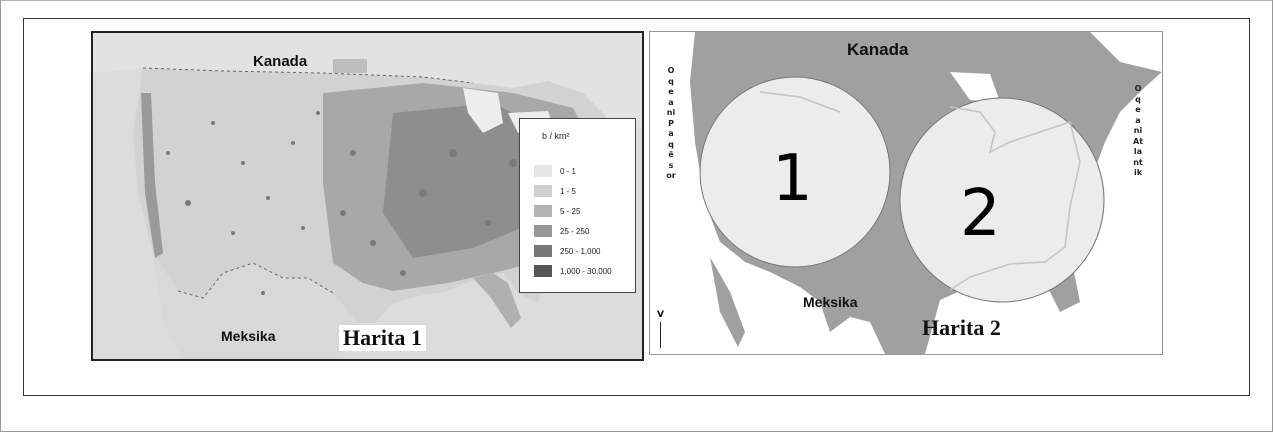  I want to click on legend-item: 1,000 - 30,000, so click(573, 271).